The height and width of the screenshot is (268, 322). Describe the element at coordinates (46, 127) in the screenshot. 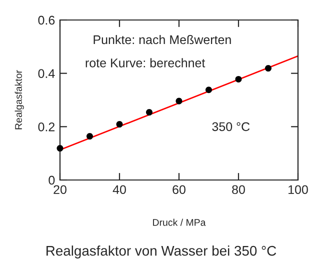

I see `y-tick-label: 0.2` at that location.